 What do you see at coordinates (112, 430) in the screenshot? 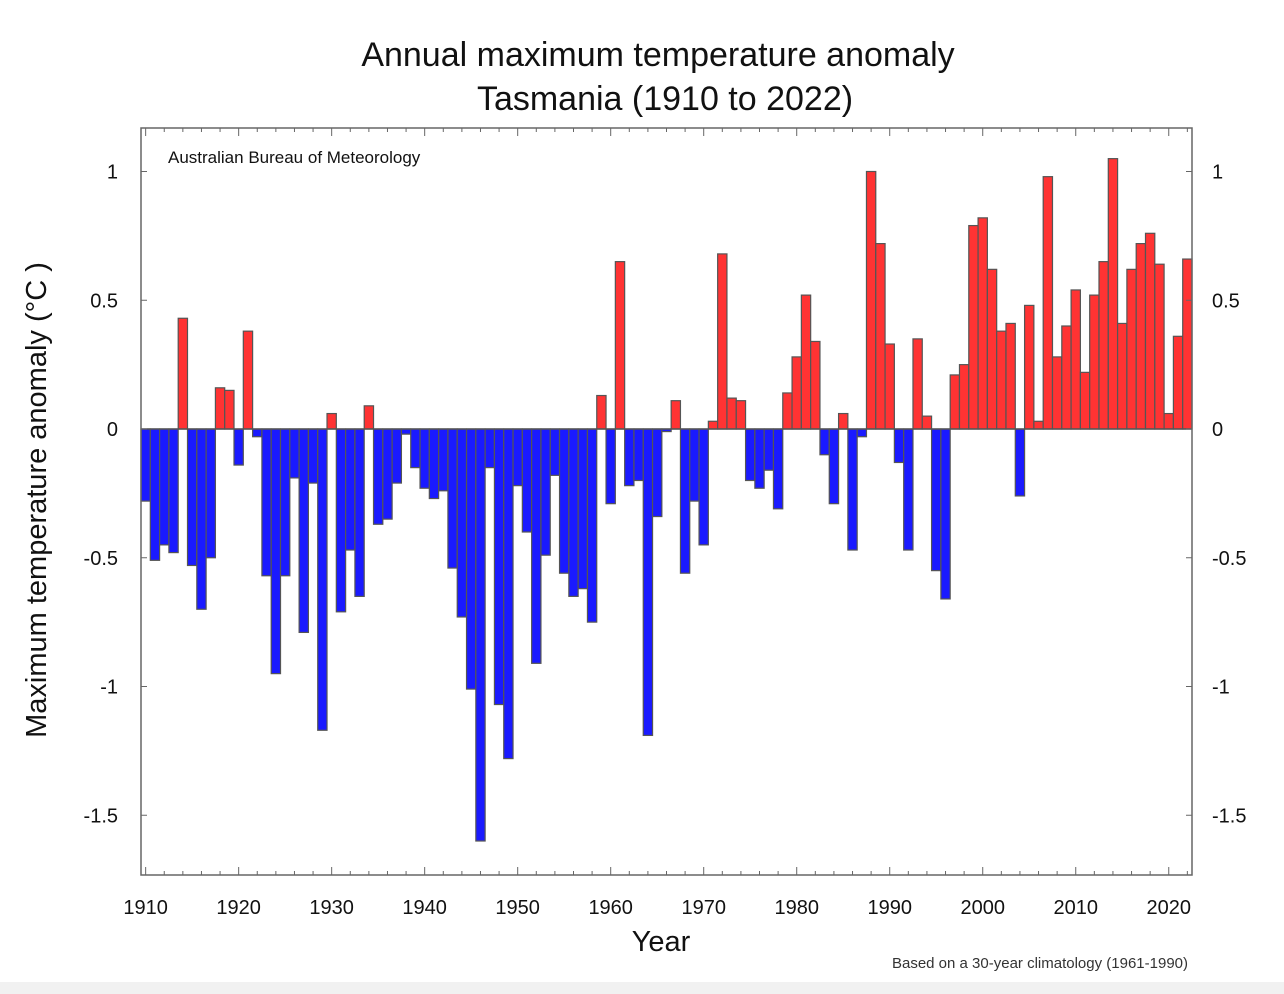
I see `y-tick-label-left: 0` at bounding box center [112, 430].